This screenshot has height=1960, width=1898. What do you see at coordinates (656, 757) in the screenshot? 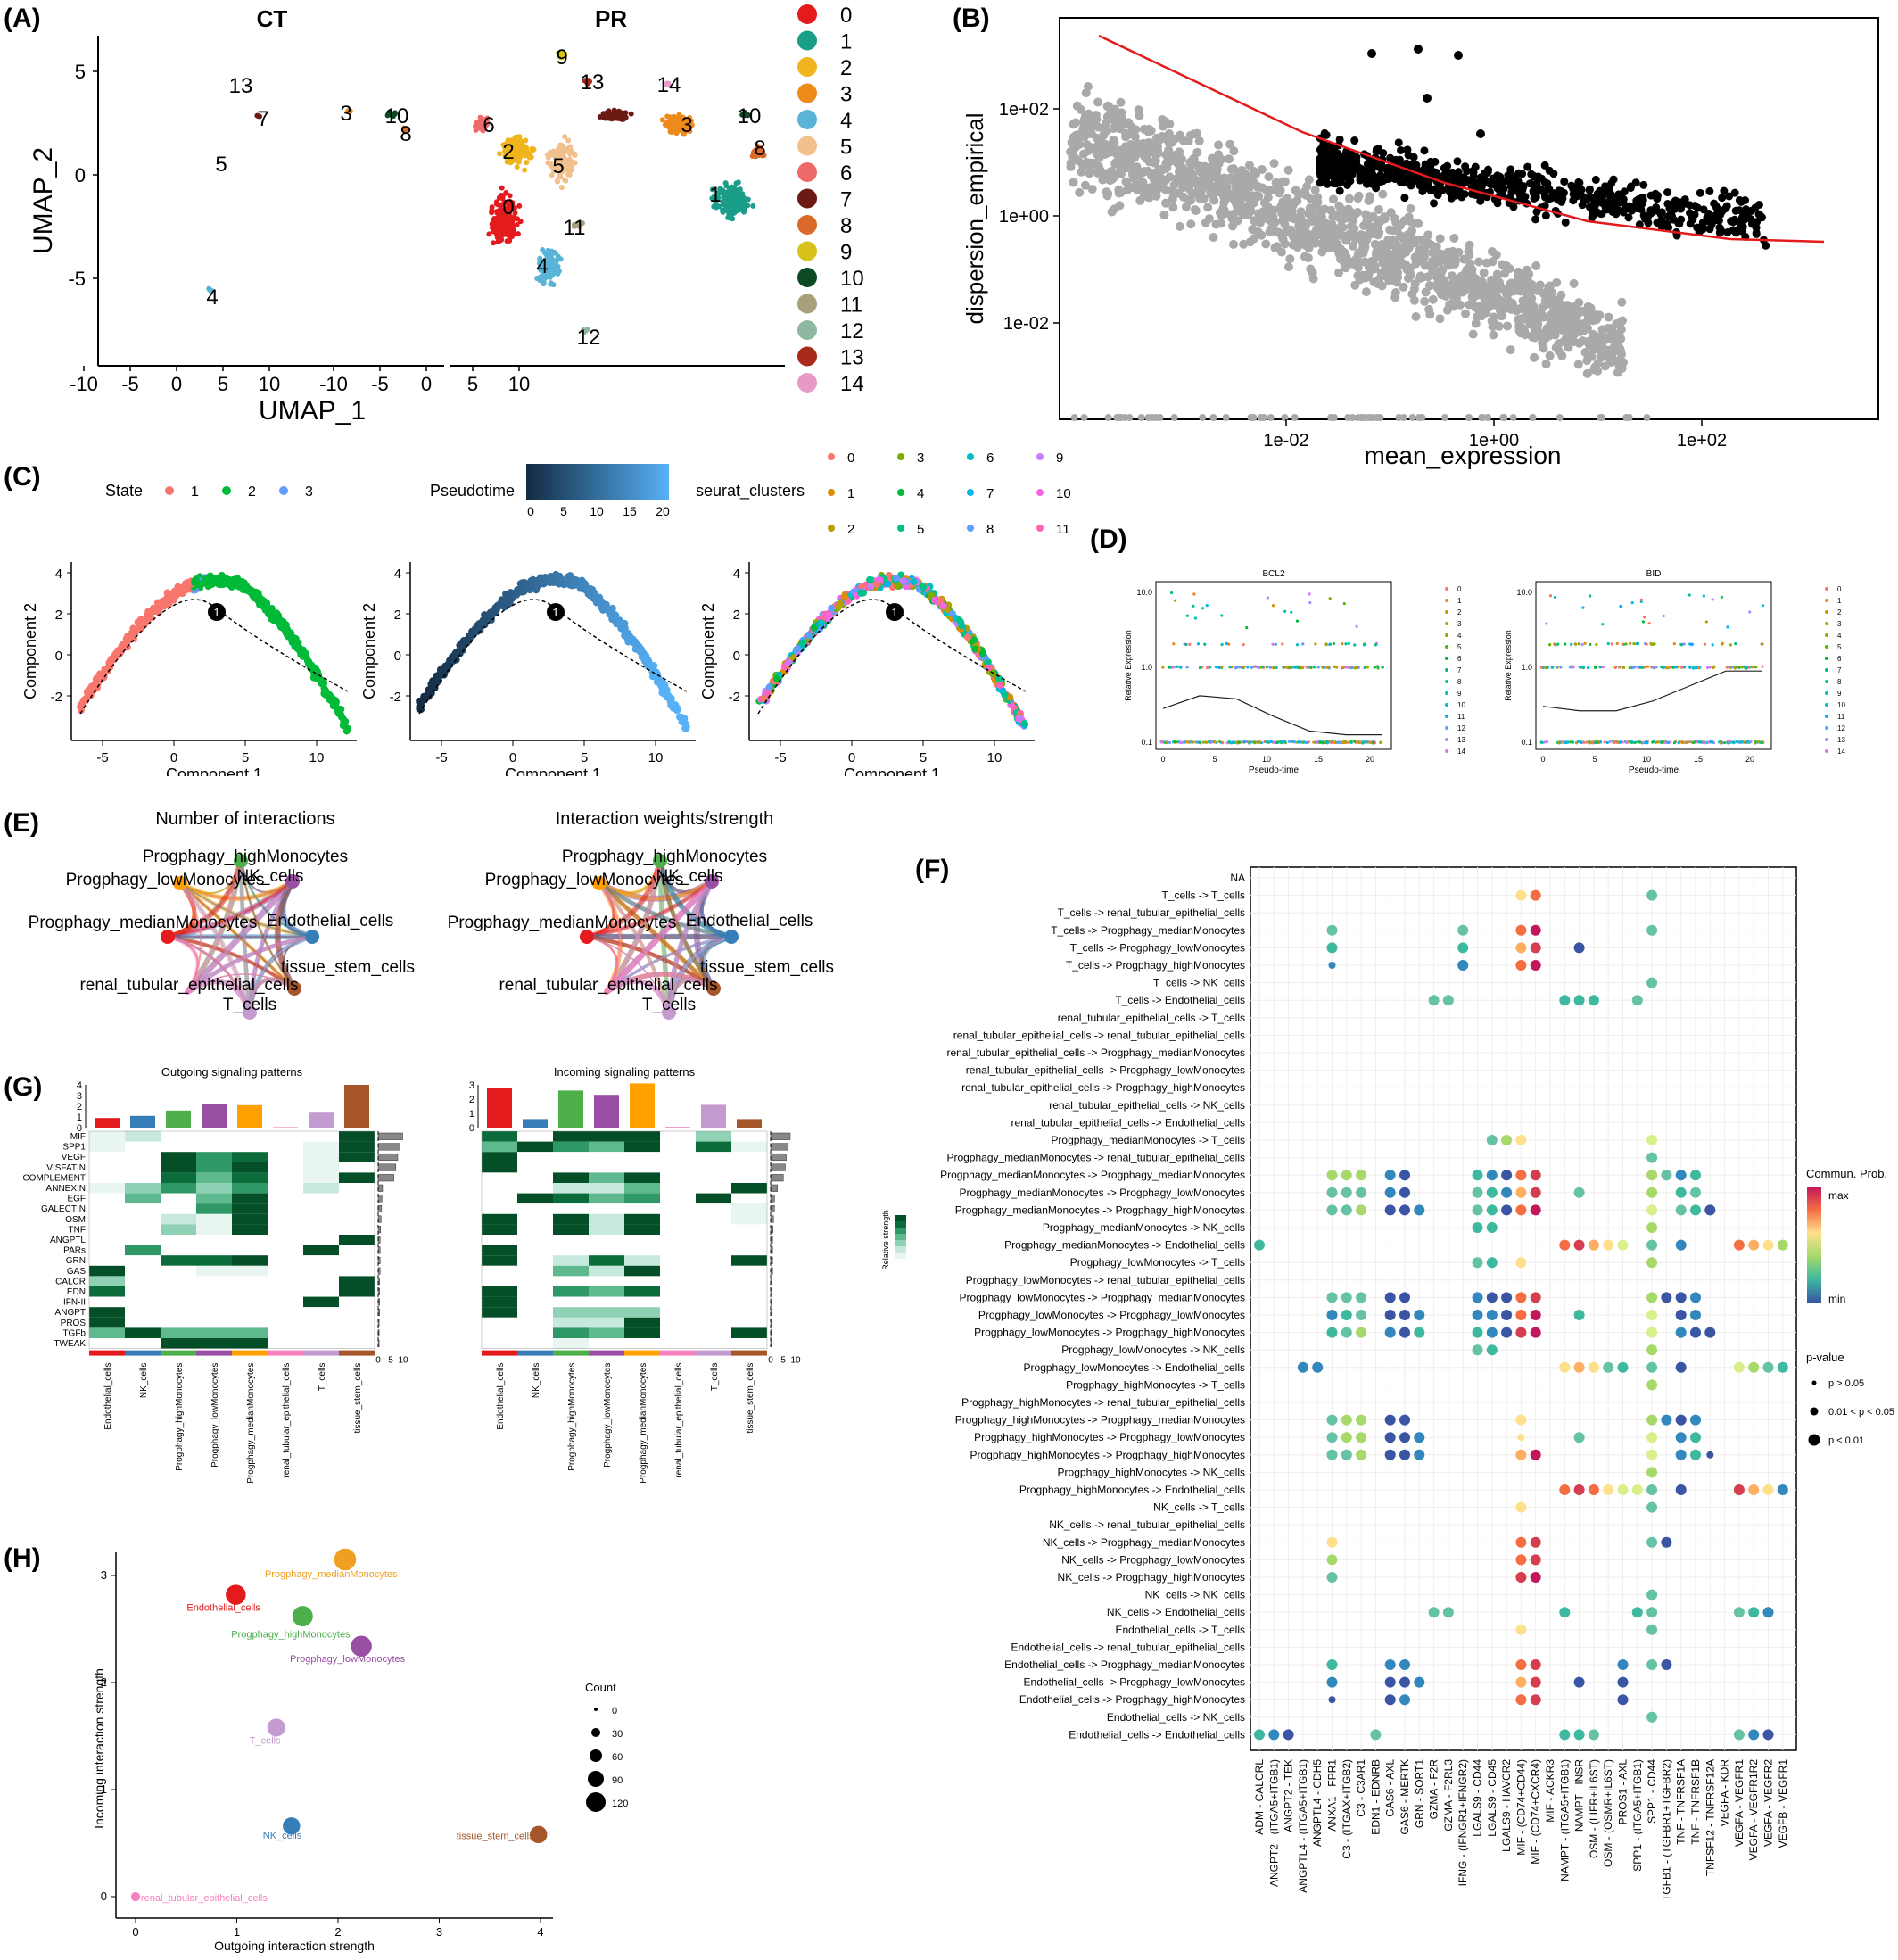
I see `c-x-tick-label: 10` at bounding box center [656, 757].